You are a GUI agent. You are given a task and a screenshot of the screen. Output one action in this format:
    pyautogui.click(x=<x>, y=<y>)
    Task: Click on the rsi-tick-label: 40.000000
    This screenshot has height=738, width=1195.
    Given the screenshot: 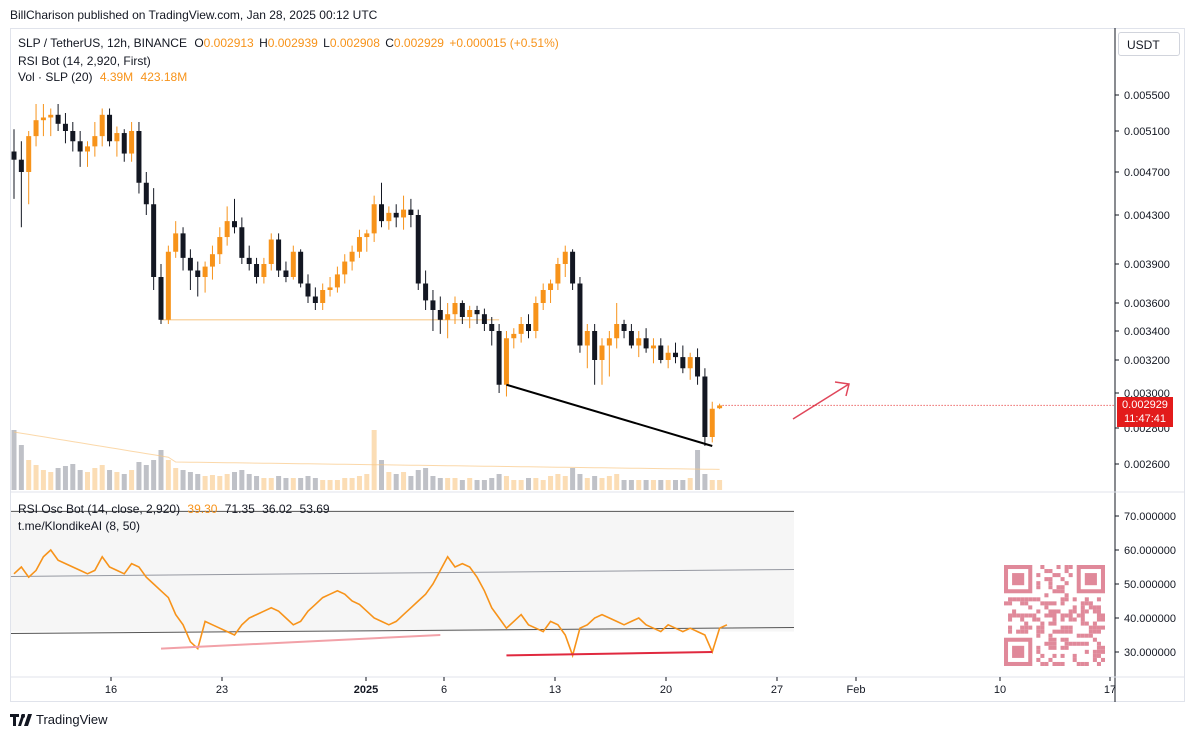 What is the action you would take?
    pyautogui.click(x=1150, y=619)
    